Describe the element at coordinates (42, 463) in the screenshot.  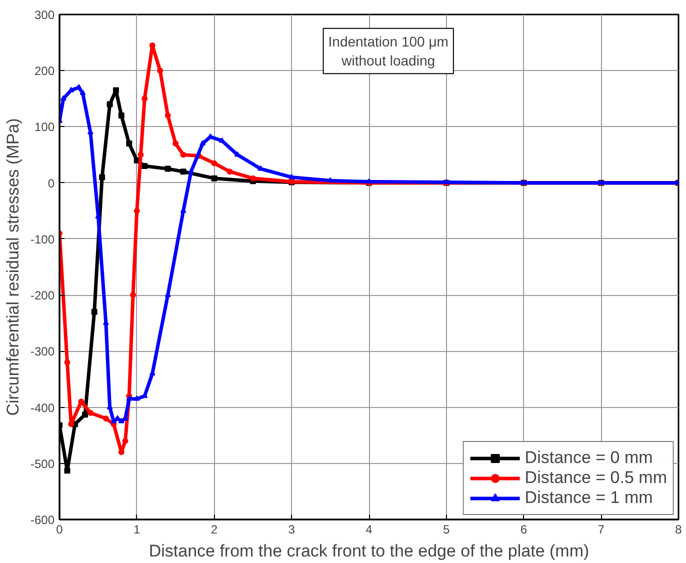
I see `y-tick-label: -500` at that location.